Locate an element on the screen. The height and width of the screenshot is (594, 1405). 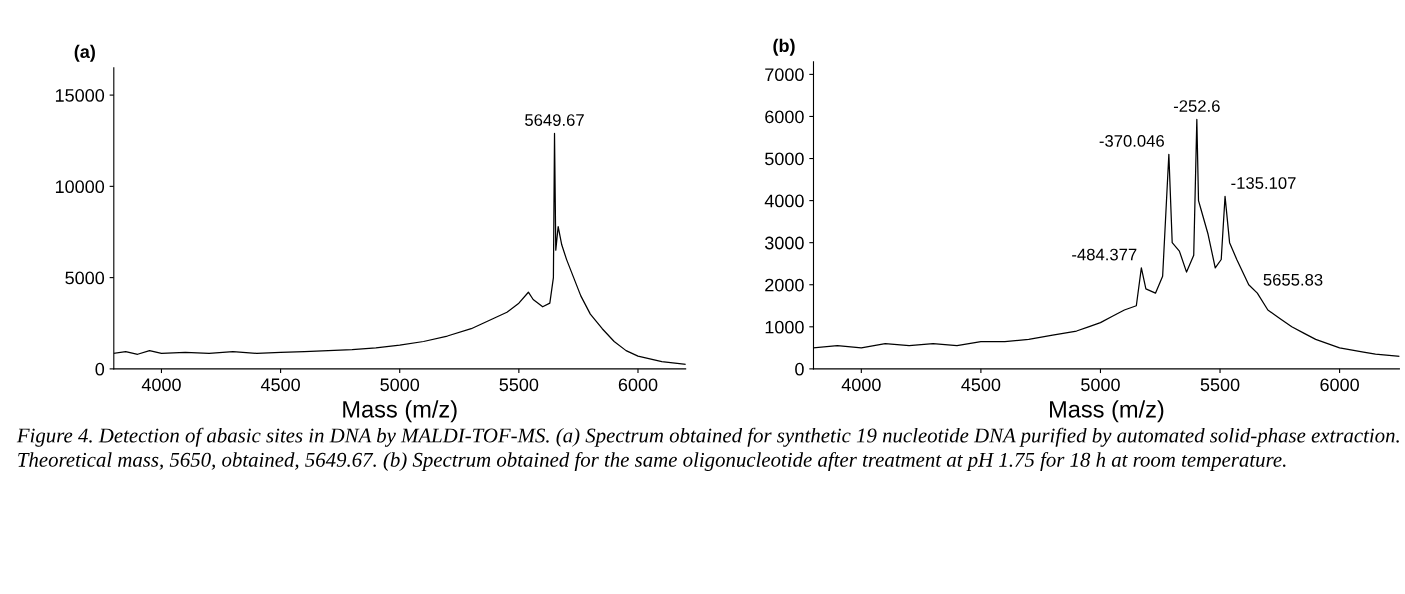
y-tick-label: 15000 is located at coordinates (80, 95).